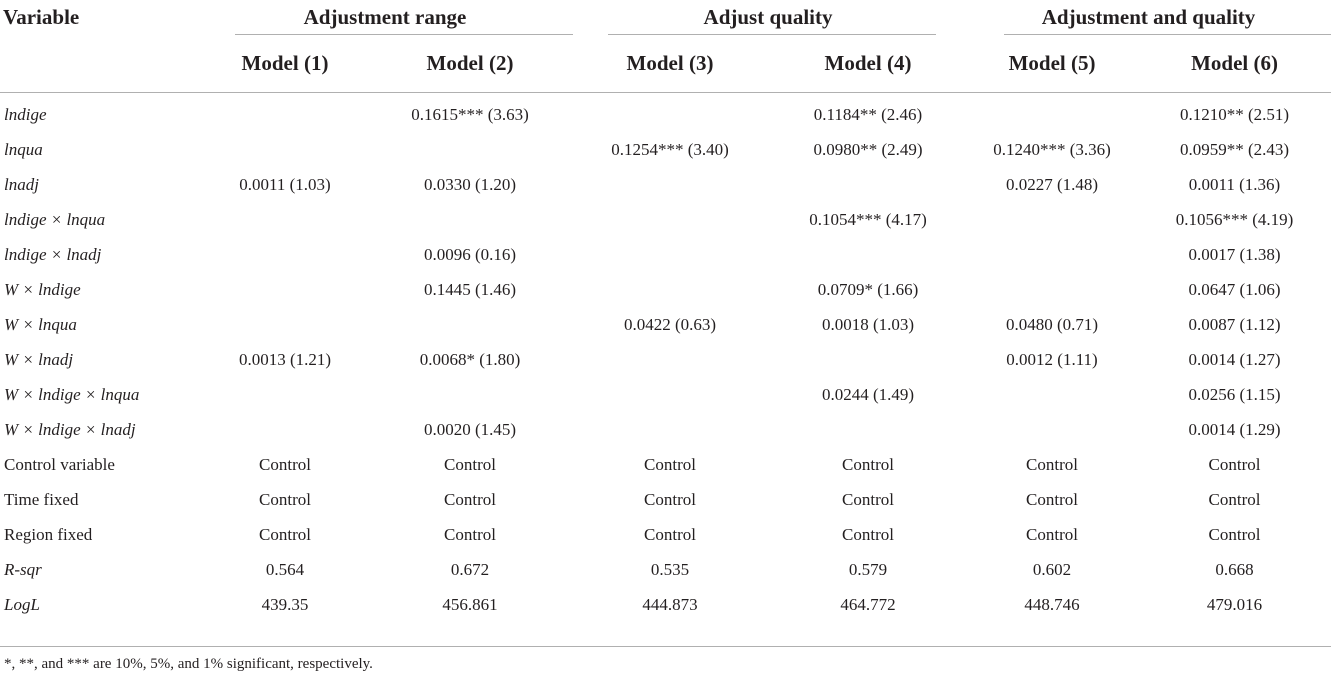 The height and width of the screenshot is (678, 1331). Describe the element at coordinates (385, 16) in the screenshot. I see `group-label: Adjustment range` at that location.